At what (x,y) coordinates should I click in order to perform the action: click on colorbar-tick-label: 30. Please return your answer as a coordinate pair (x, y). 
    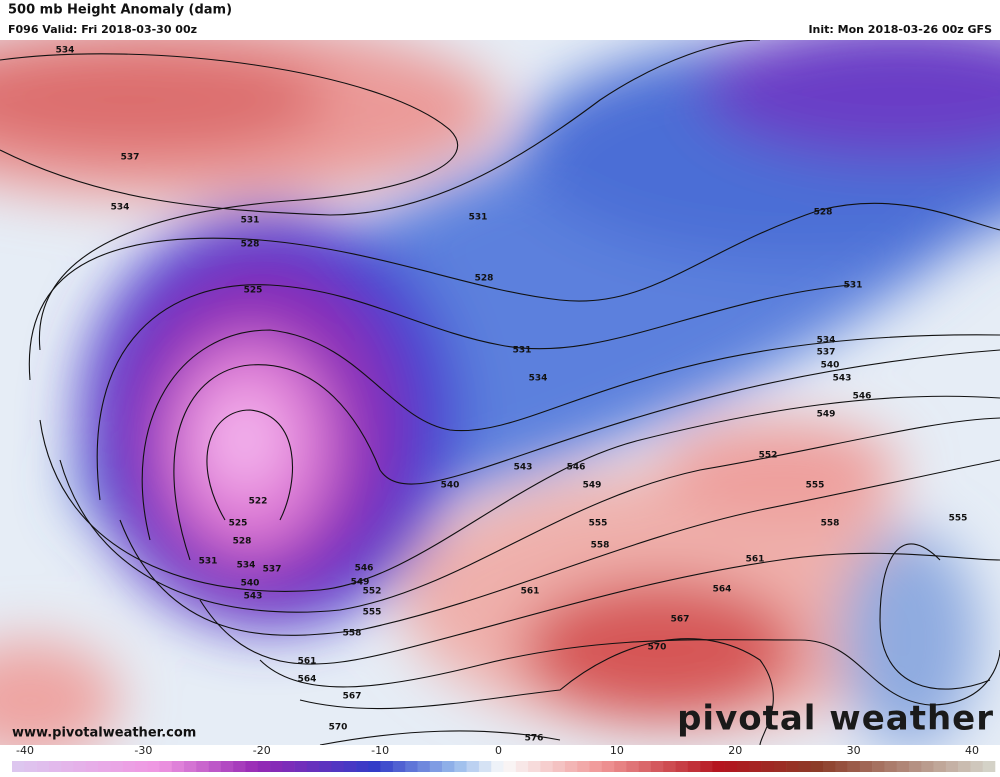
    Looking at the image, I should click on (854, 750).